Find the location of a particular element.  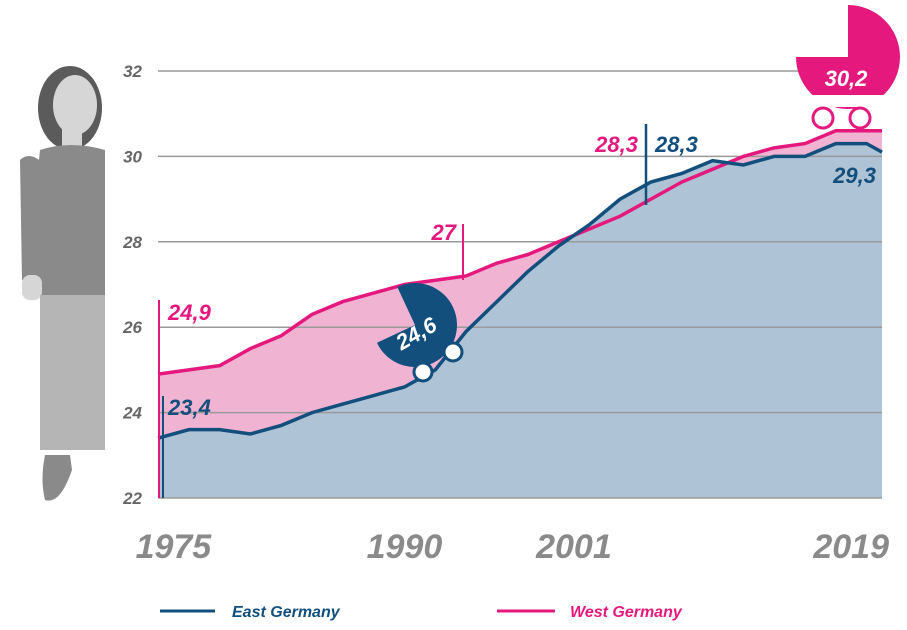

y-tick-label: 28 is located at coordinates (132, 242).